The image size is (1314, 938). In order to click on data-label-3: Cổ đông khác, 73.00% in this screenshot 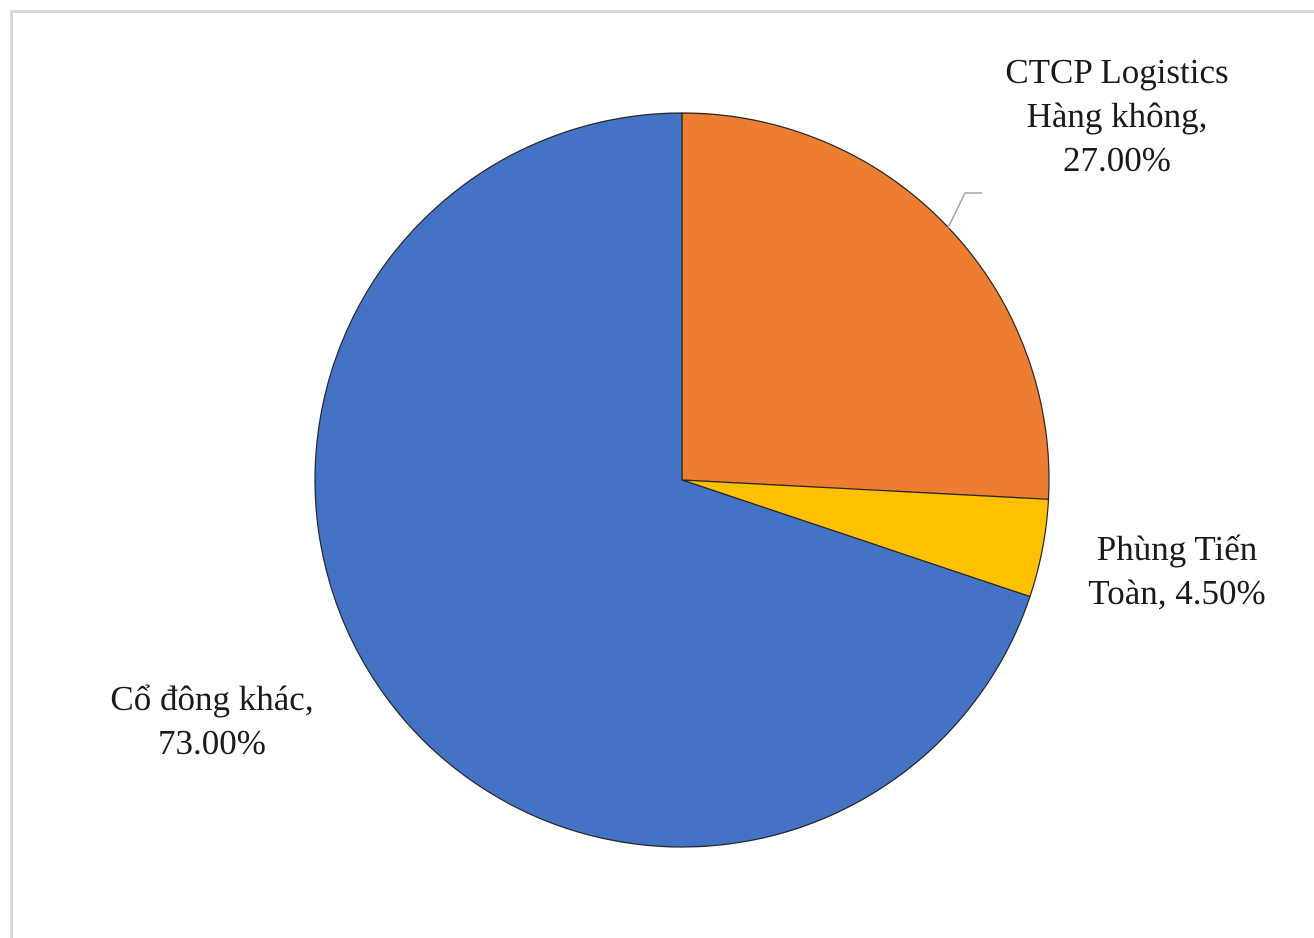, I will do `click(211, 720)`.